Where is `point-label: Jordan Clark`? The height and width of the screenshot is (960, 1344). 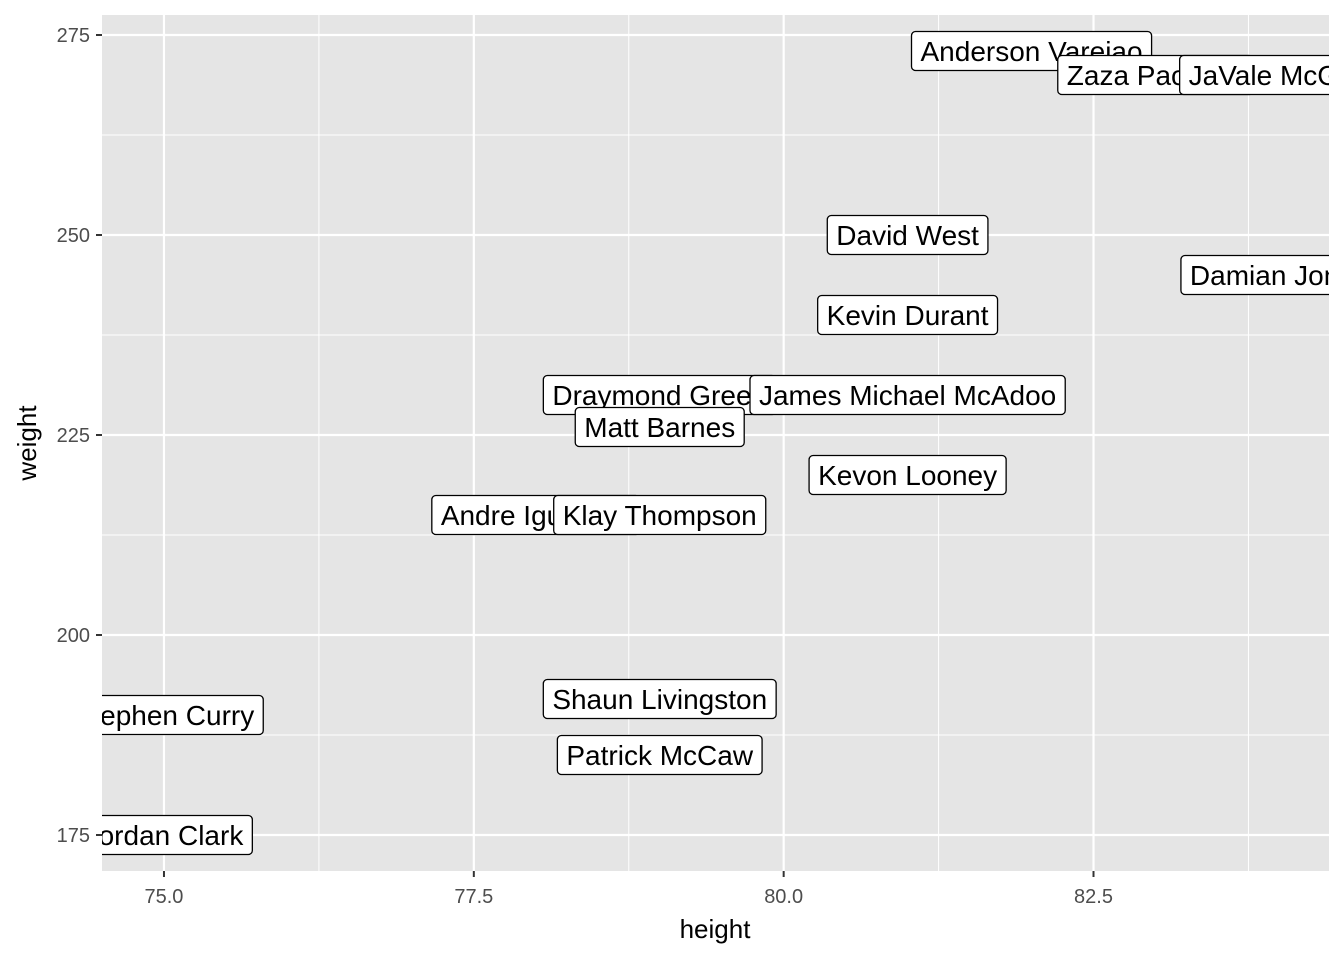 point-label: Jordan Clark is located at coordinates (169, 835).